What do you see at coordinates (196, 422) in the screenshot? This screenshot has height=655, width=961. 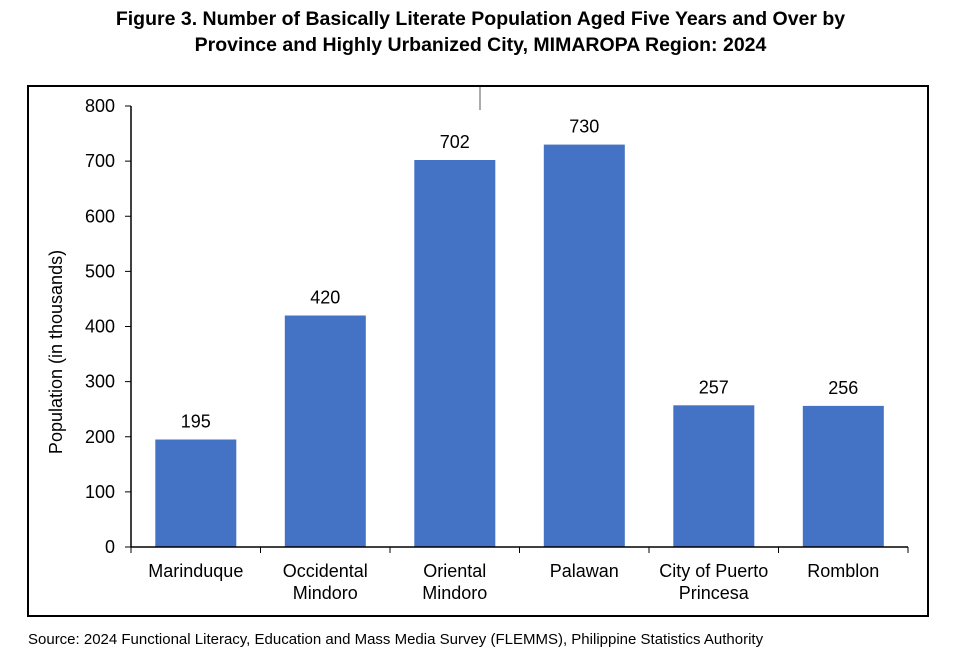 I see `data-label-0: 195` at bounding box center [196, 422].